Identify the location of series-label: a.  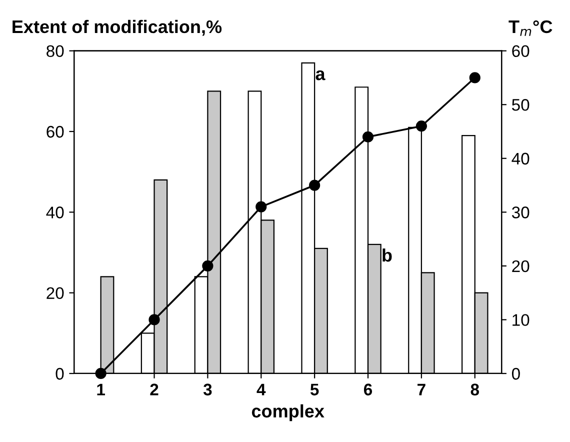
(321, 75).